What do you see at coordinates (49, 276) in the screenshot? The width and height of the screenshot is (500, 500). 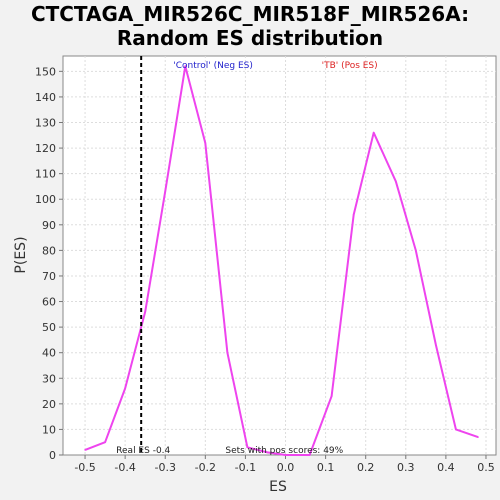 I see `y-tick-label: 70` at bounding box center [49, 276].